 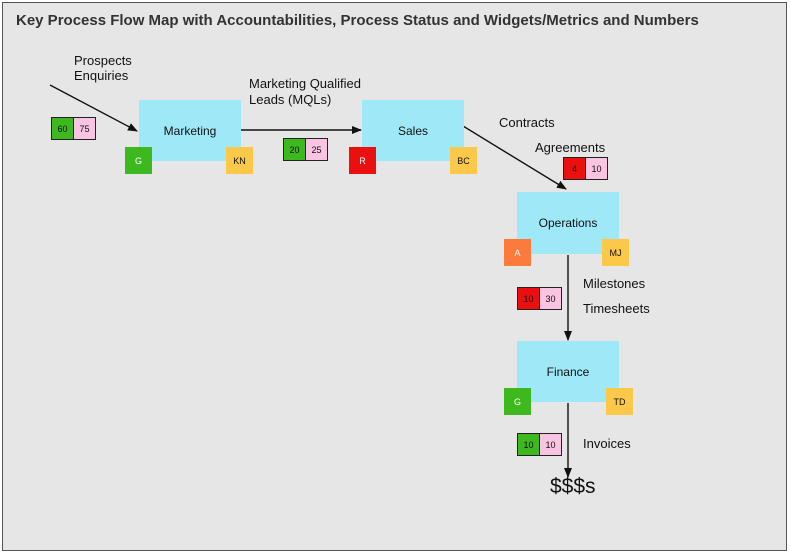 I want to click on metric-widget-agreements: 4 10, so click(x=585, y=168).